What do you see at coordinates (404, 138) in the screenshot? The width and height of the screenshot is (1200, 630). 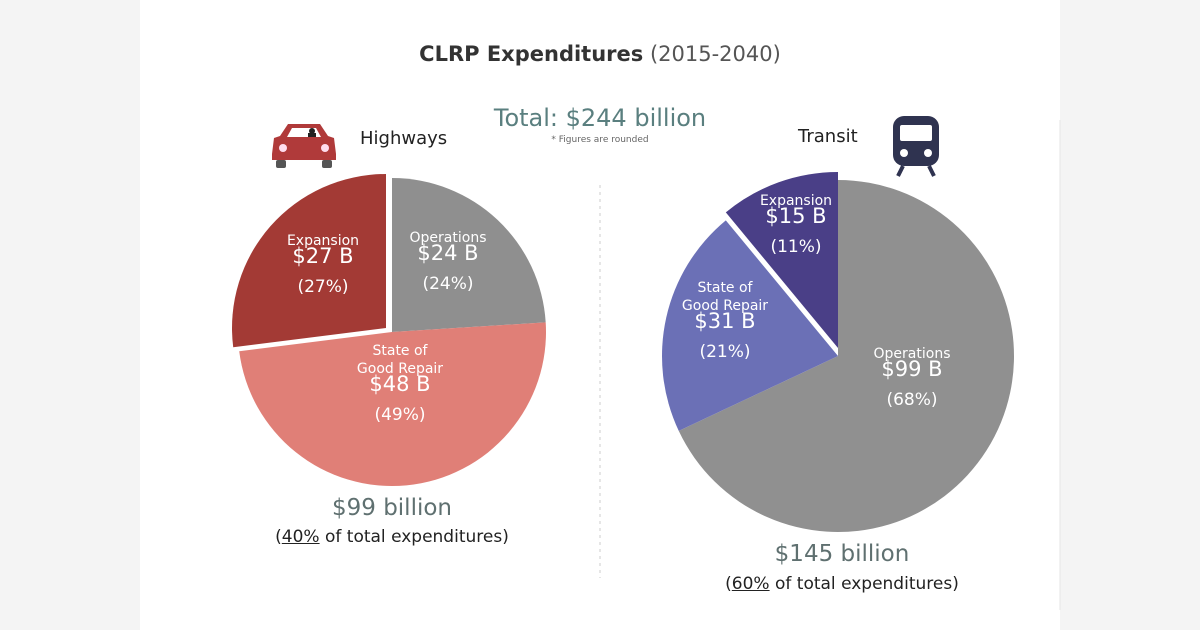 I see `highways-heading: Highways` at bounding box center [404, 138].